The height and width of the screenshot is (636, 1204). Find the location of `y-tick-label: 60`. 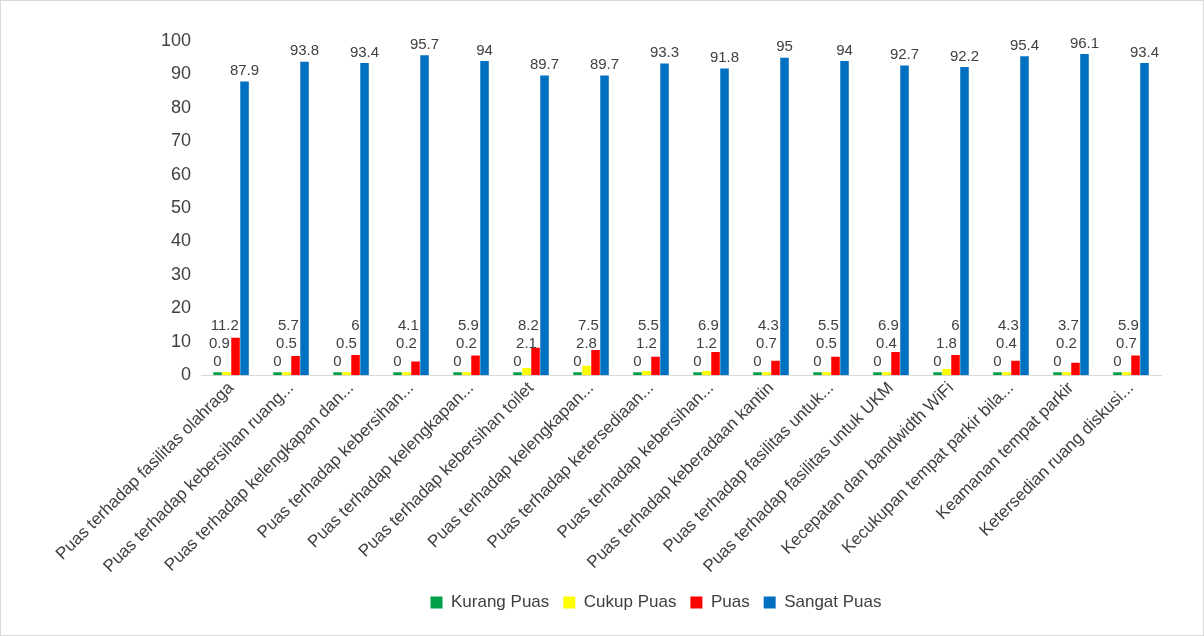

y-tick-label: 60 is located at coordinates (181, 173).